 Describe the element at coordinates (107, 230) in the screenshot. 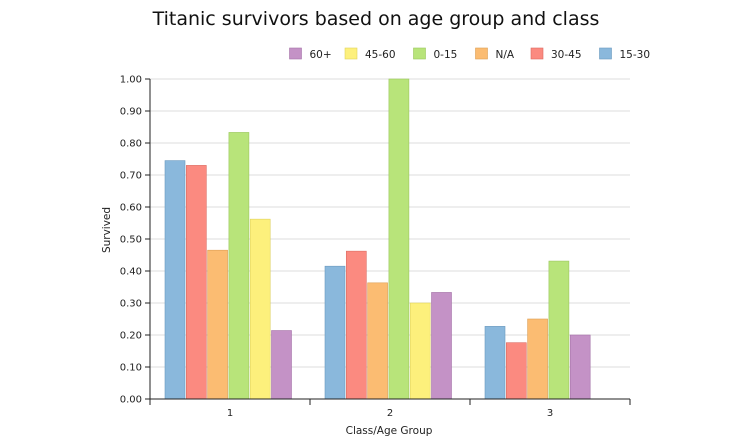

I see `y-axis-label: Survived` at that location.